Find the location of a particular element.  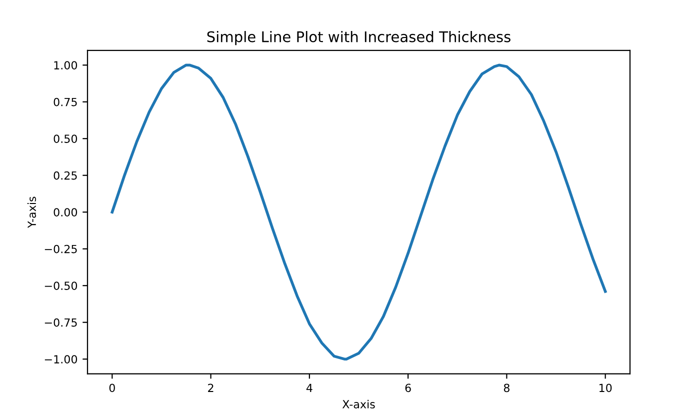

y-tick-label: −0.25 is located at coordinates (60, 249).